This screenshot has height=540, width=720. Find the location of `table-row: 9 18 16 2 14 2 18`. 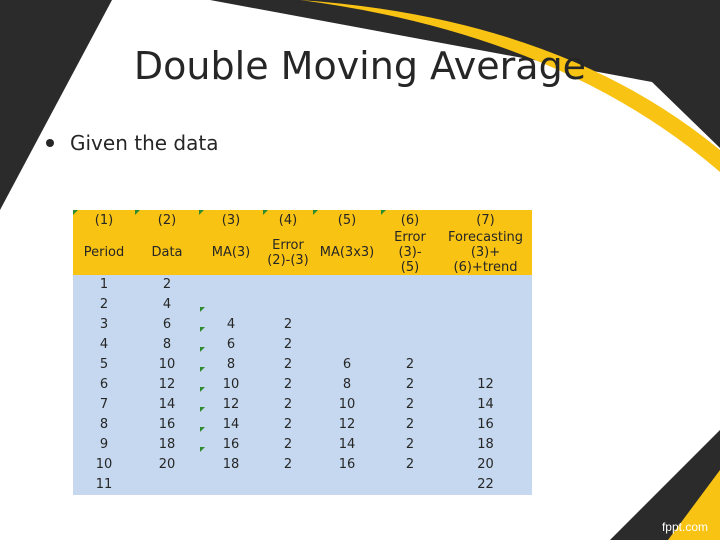

table-row: 9 18 16 2 14 2 18 is located at coordinates (302, 445).